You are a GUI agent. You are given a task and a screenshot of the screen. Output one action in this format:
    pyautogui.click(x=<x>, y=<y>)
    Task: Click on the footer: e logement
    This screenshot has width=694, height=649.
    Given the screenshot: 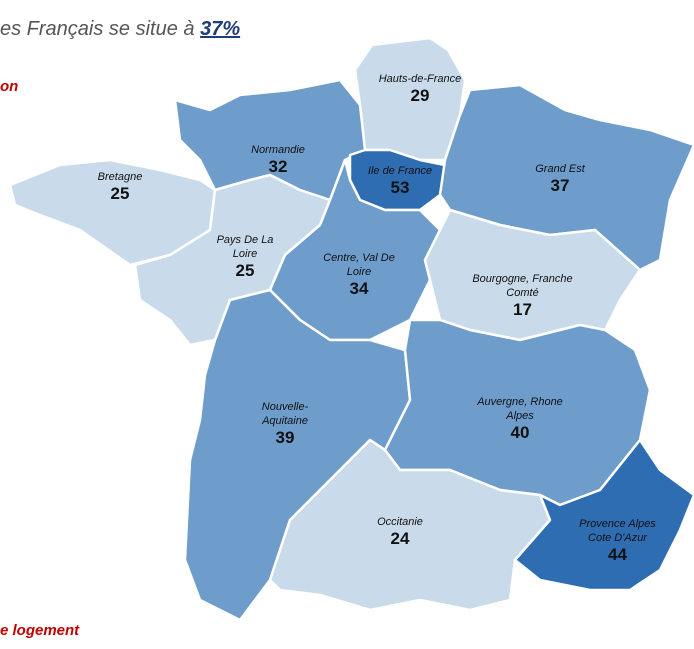 What is the action you would take?
    pyautogui.click(x=40, y=630)
    